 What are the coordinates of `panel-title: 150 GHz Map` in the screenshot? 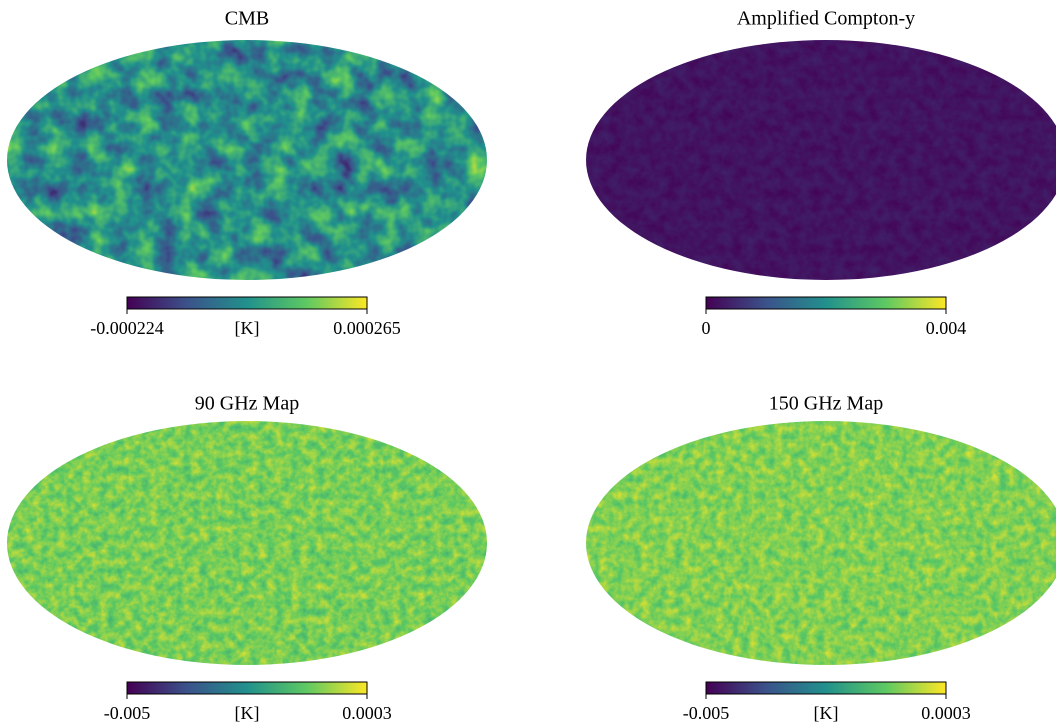 It's located at (826, 404).